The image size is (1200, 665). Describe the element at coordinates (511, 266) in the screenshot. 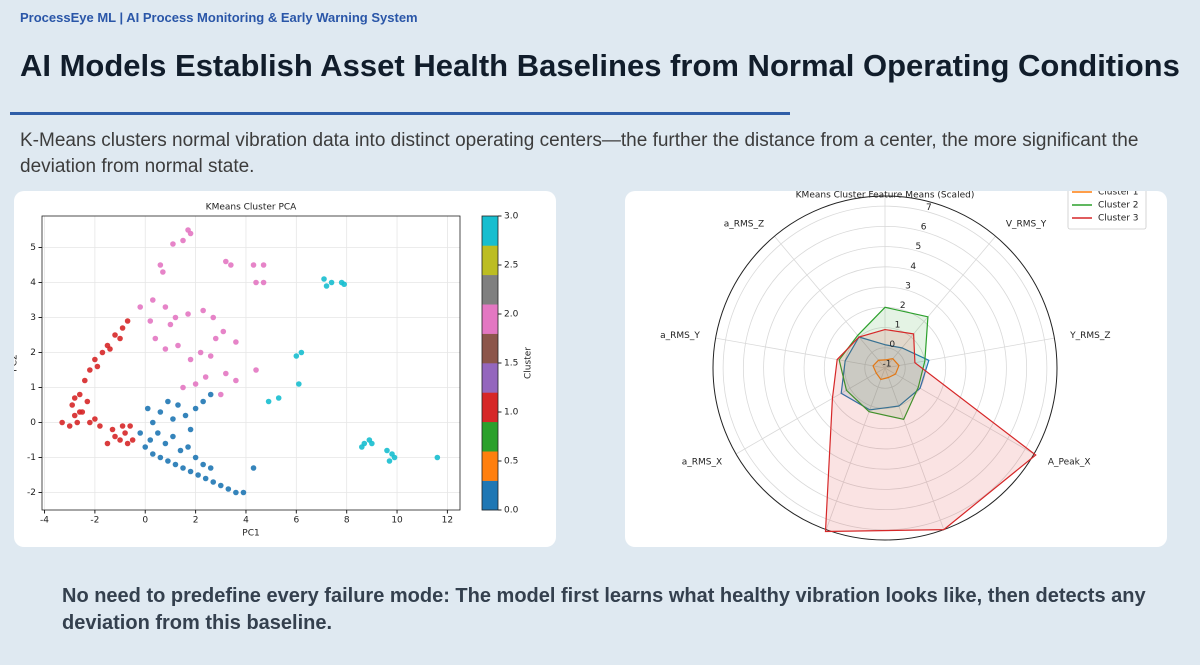

I see `colorbar-tick-label: 2.5` at that location.